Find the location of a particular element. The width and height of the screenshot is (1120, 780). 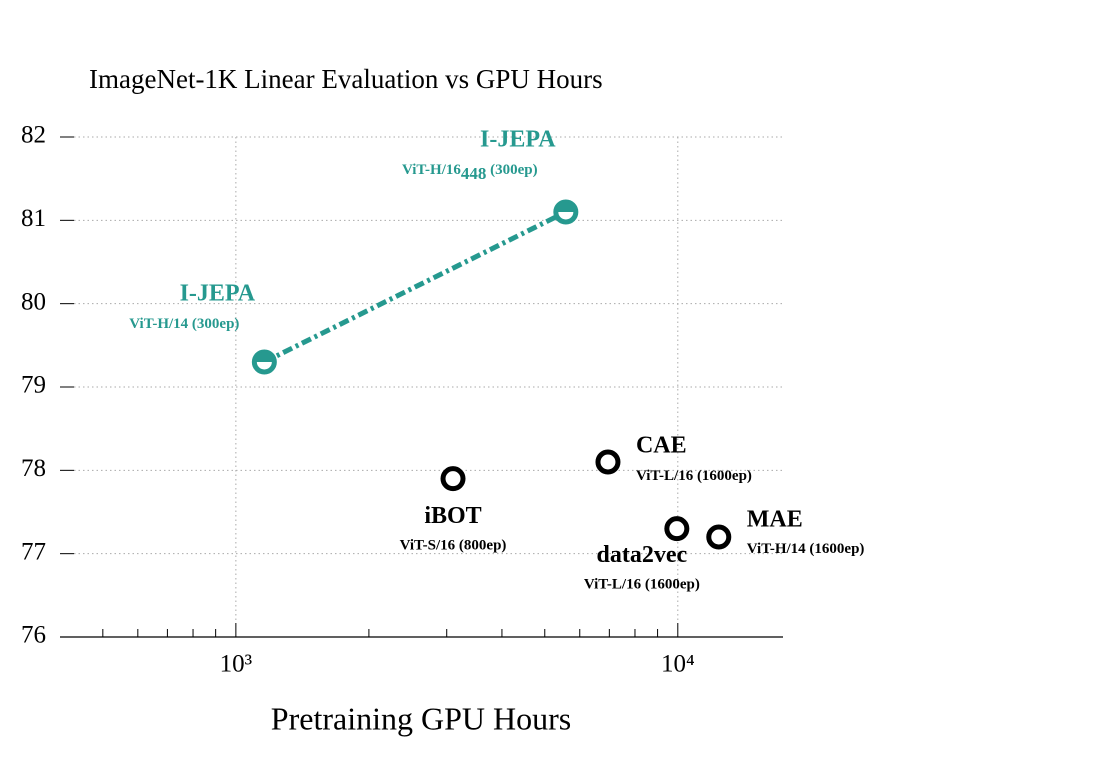

detail-part: ViT-H/16 is located at coordinates (431, 170).